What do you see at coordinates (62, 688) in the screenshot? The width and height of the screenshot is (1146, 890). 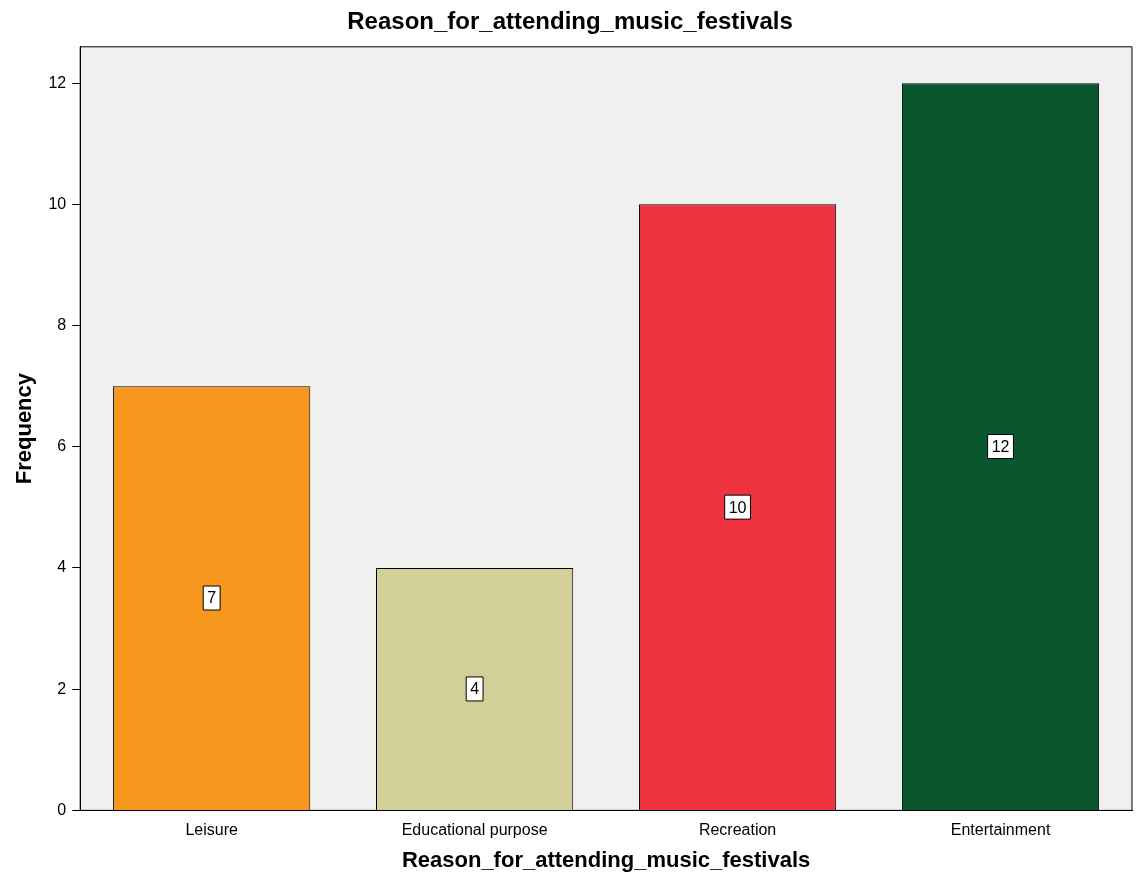 I see `y-tick-label: 2` at bounding box center [62, 688].